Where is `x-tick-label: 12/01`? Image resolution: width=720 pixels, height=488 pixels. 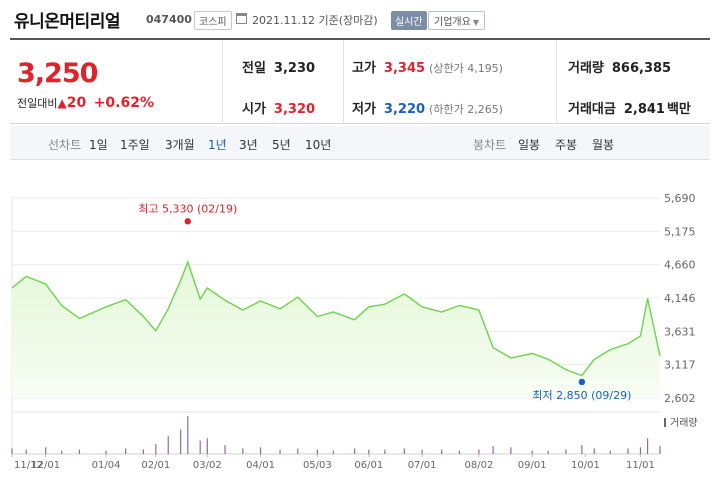 x-tick-label: 12/01 is located at coordinates (45, 465).